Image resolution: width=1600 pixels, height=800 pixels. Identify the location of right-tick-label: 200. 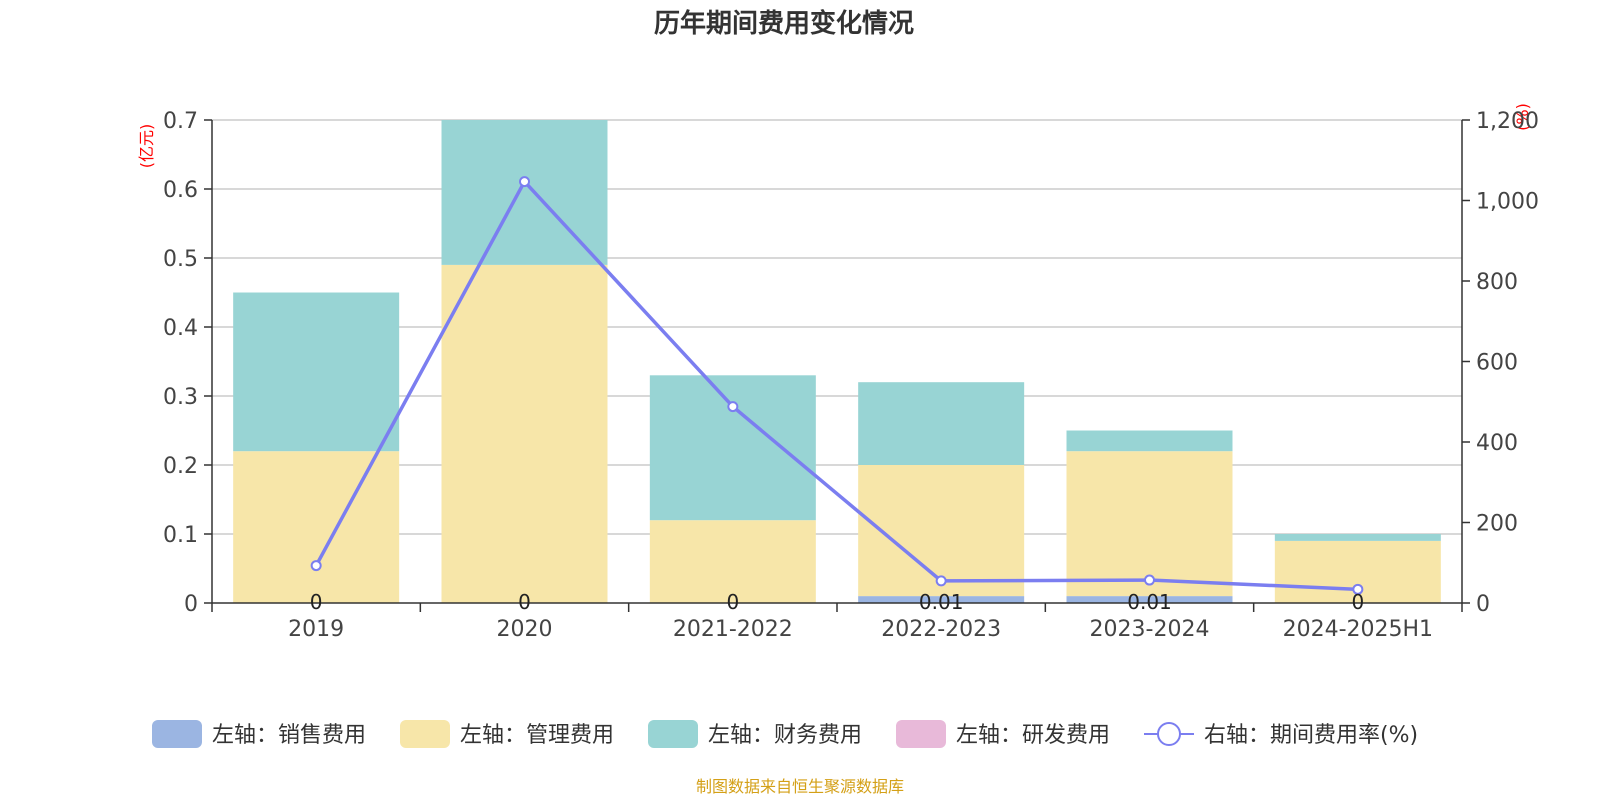
(1497, 524).